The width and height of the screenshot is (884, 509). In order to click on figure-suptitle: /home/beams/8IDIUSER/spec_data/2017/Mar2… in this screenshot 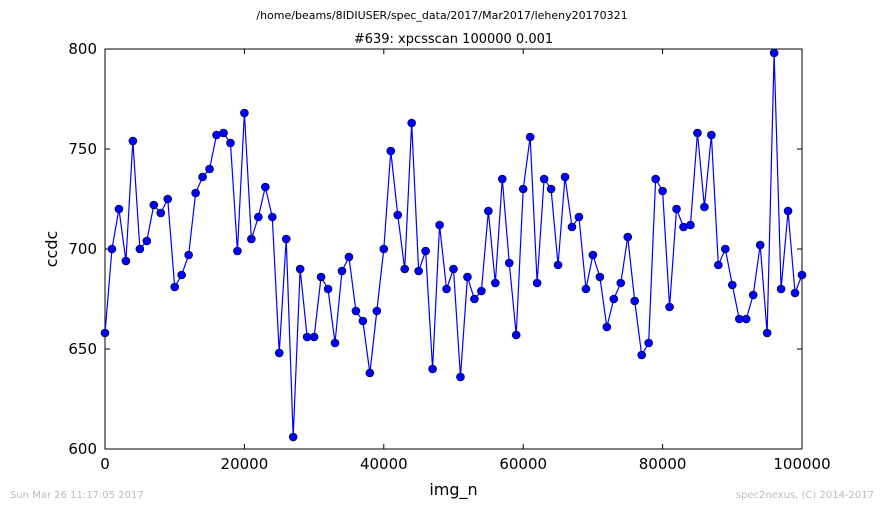, I will do `click(441, 15)`.